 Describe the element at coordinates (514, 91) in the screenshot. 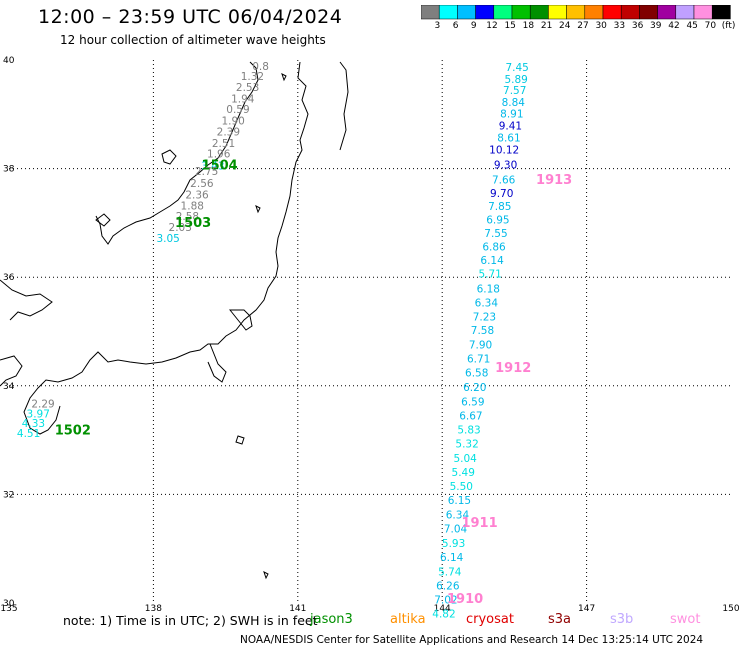

I see `swh-value-1913-2: 7.57` at that location.